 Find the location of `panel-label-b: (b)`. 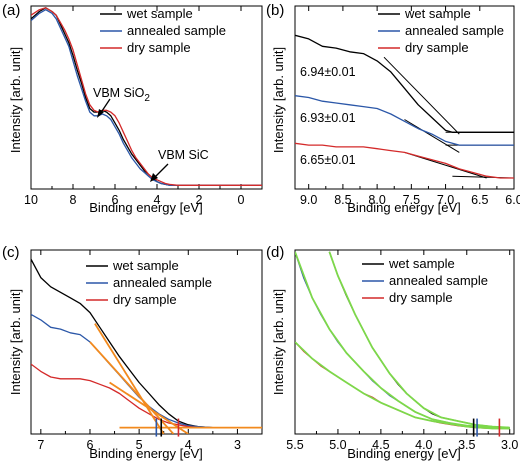

panel-label-b: (b) is located at coordinates (275, 10).